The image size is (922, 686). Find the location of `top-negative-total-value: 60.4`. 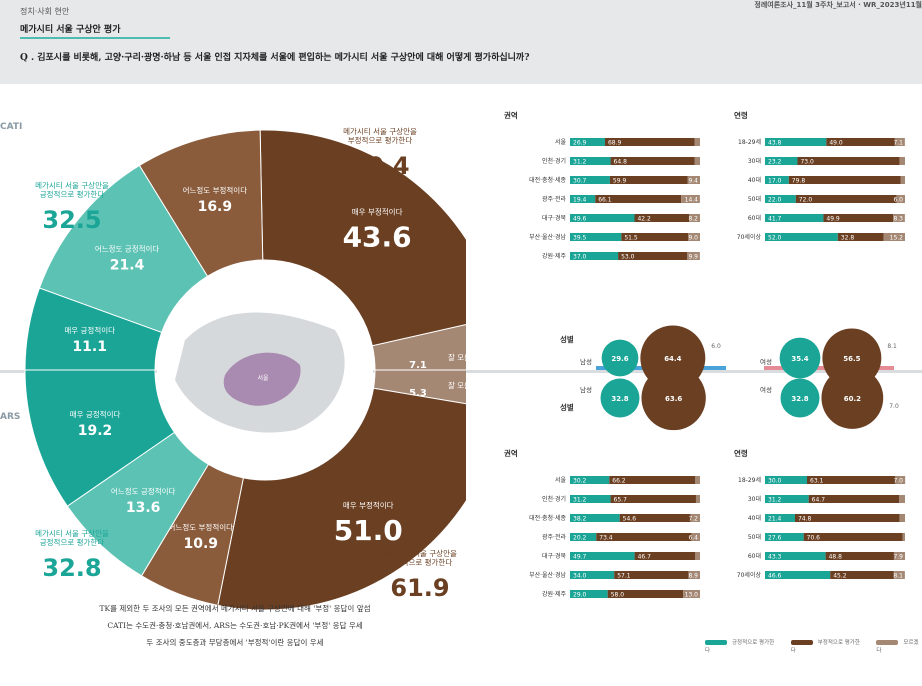

top-negative-total-value: 60.4 is located at coordinates (379, 166).